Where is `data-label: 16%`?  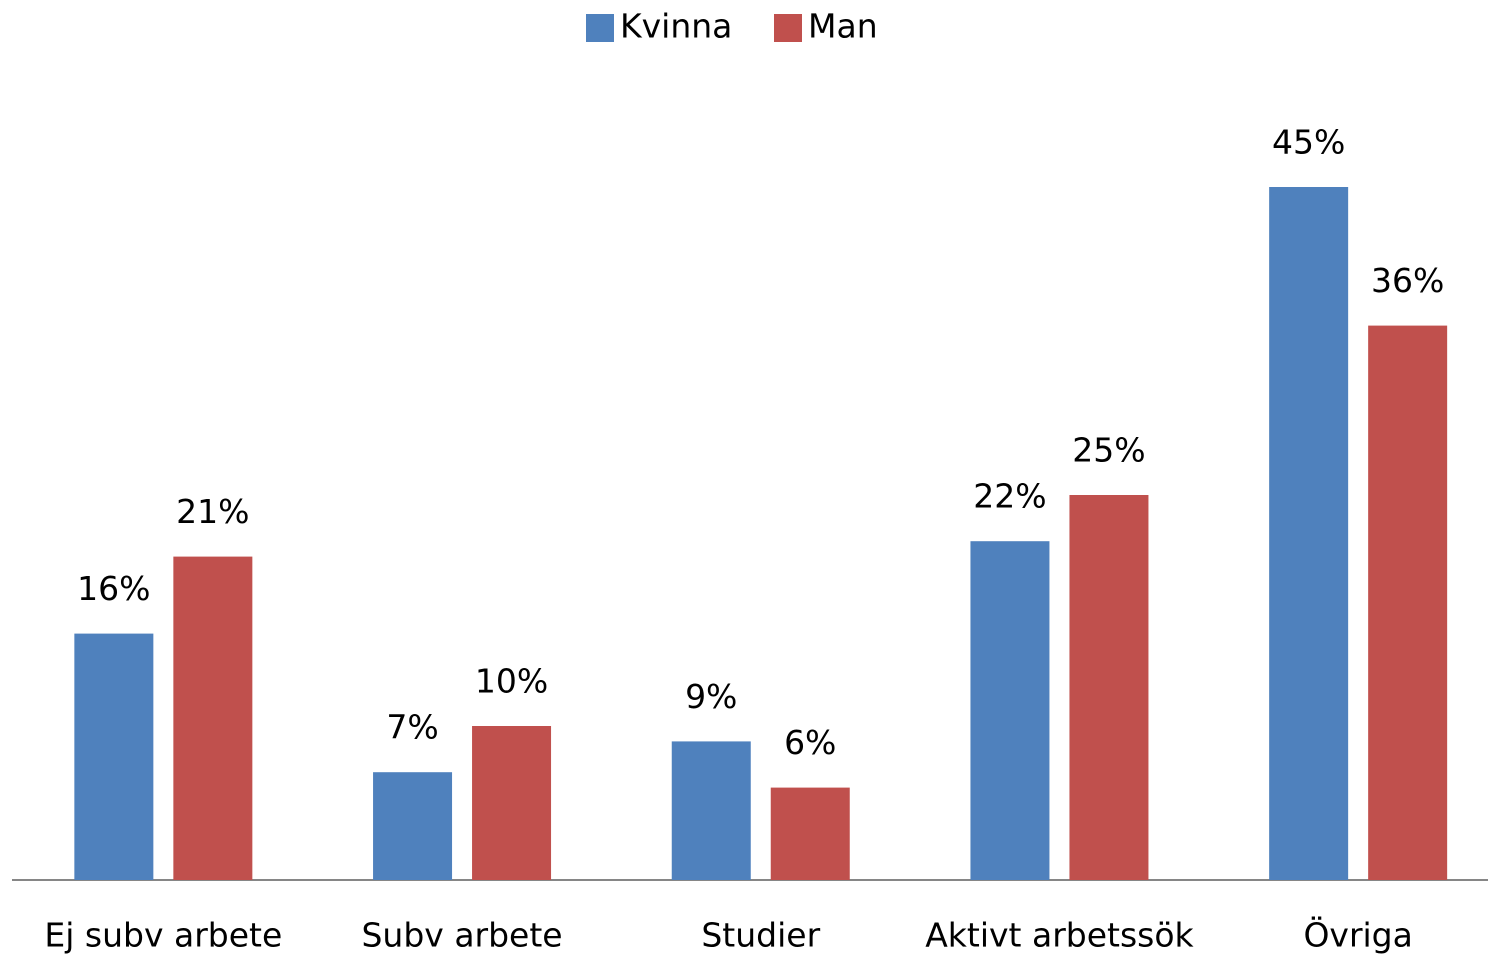
data-label: 16% is located at coordinates (113, 588).